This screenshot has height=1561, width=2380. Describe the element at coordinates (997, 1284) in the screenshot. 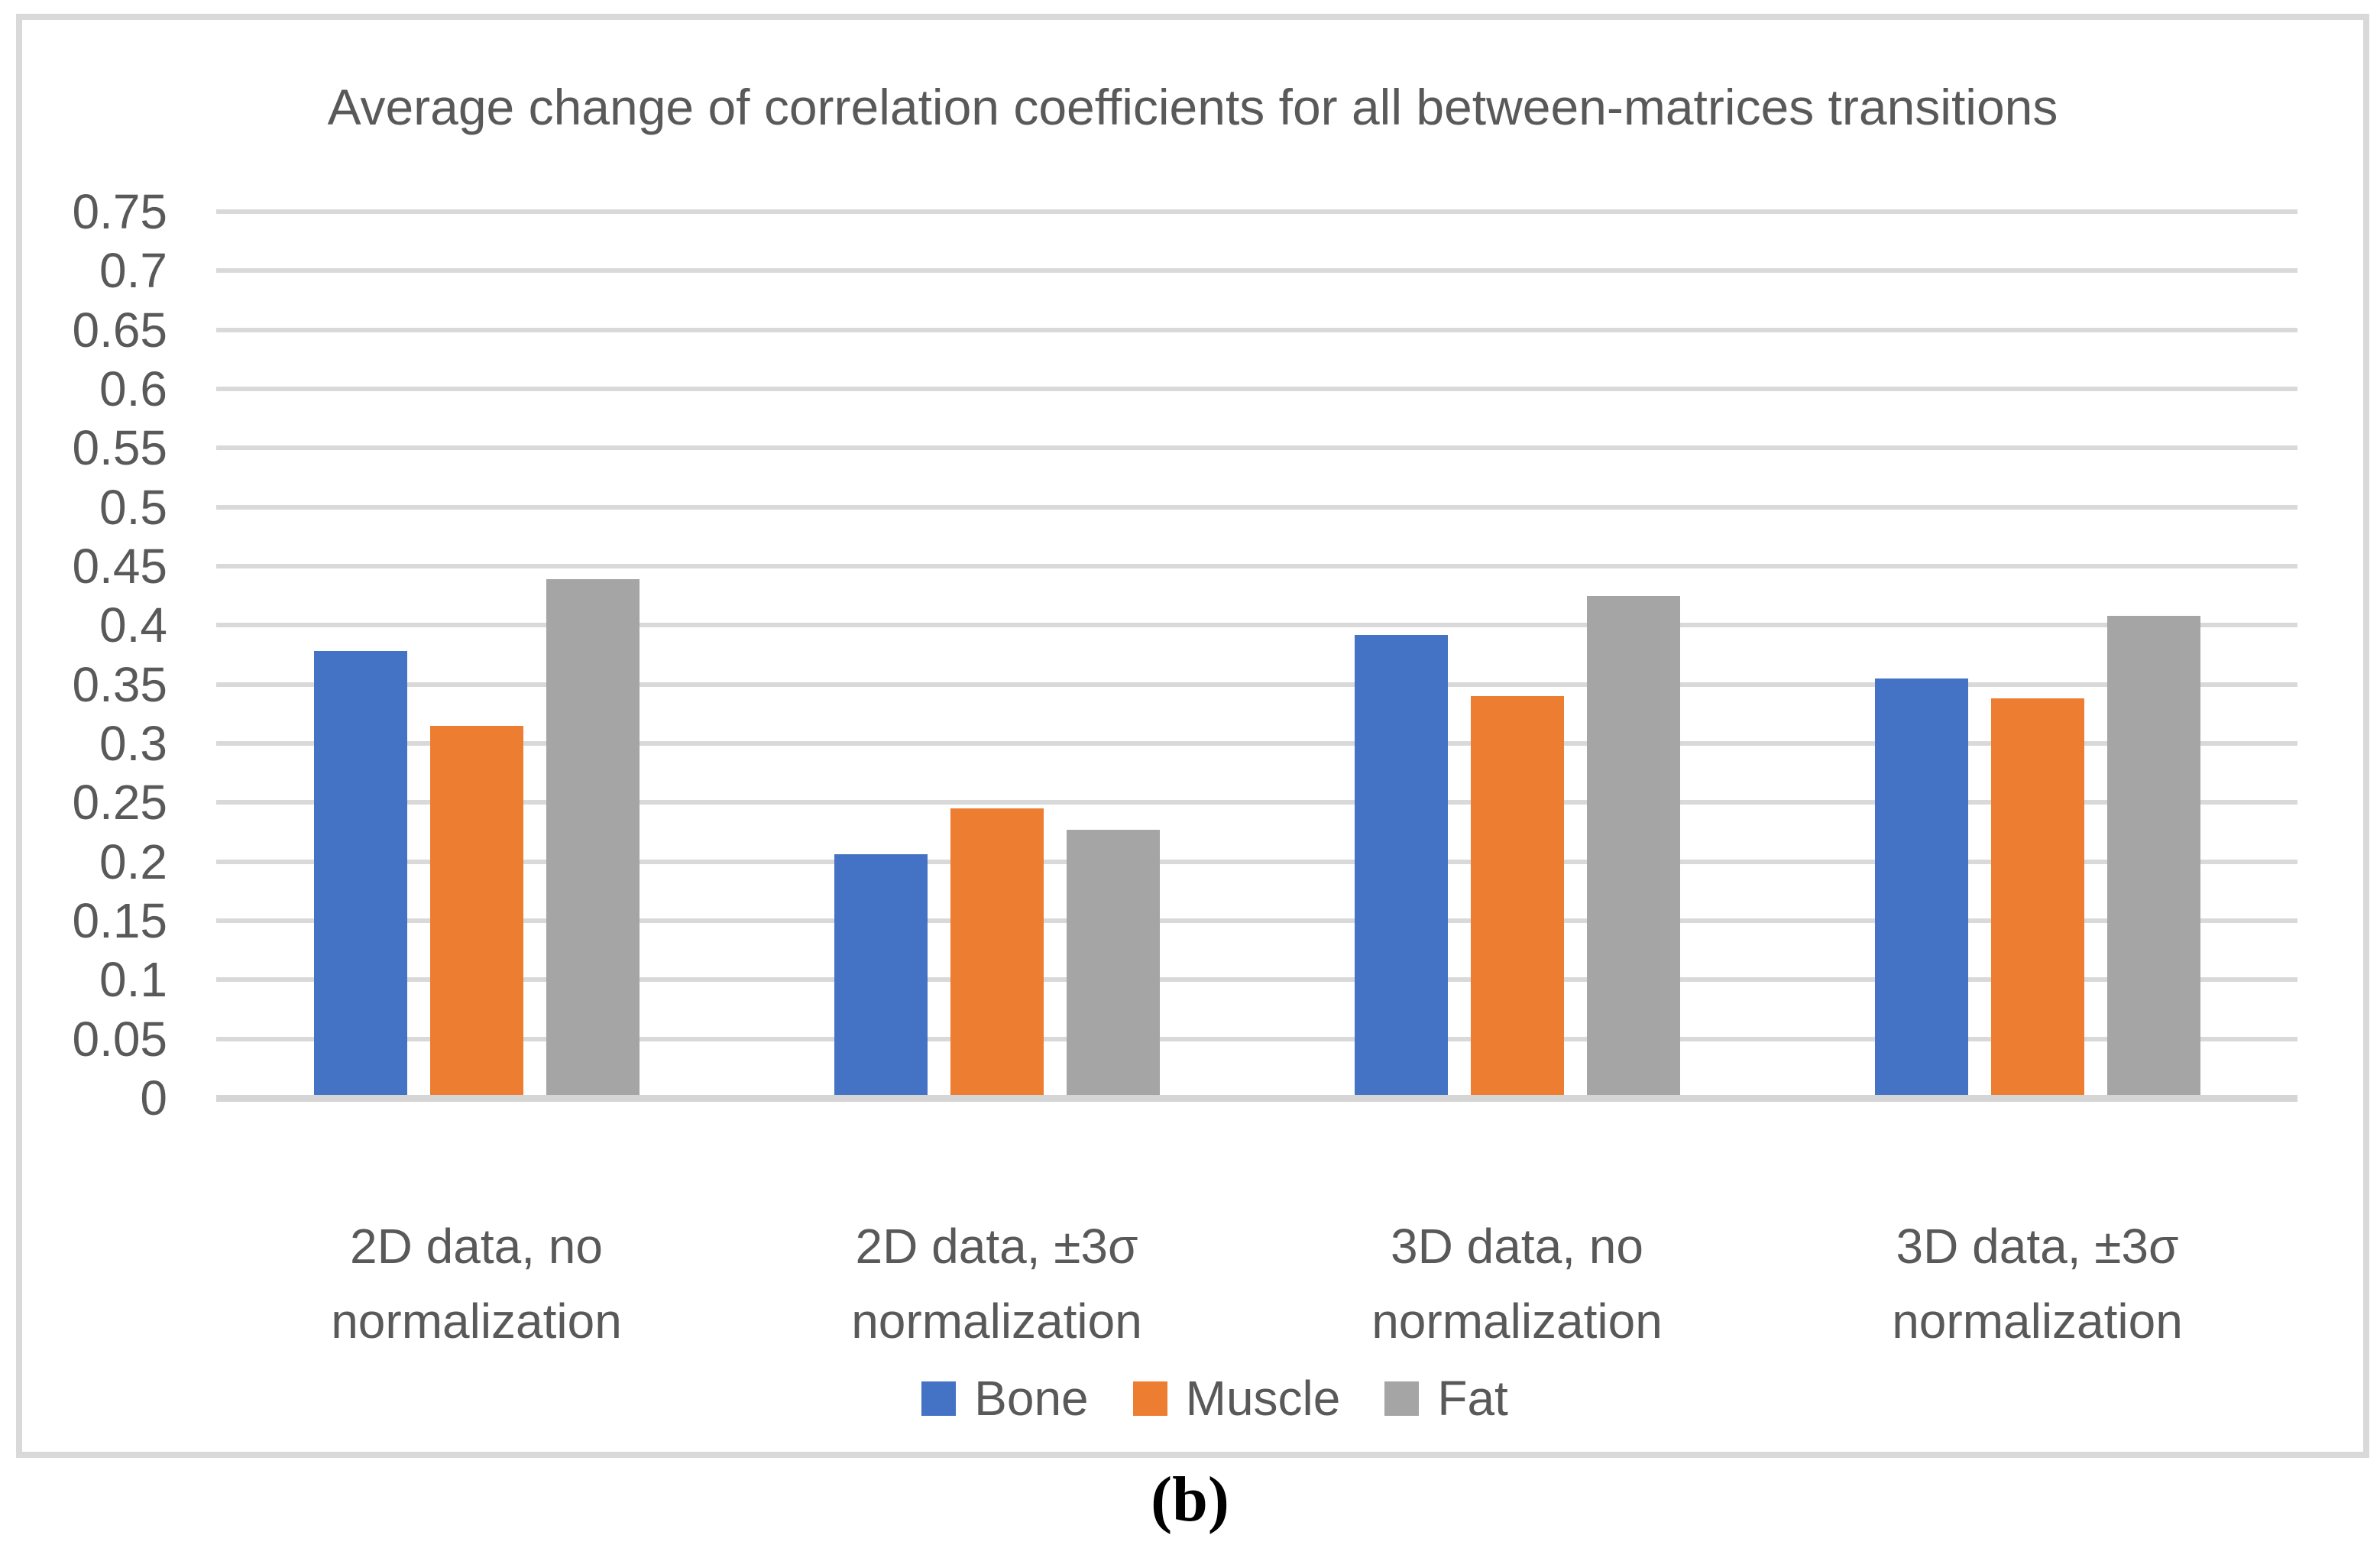

I see `x-category-label: 2D data, ±3σ normalization` at that location.